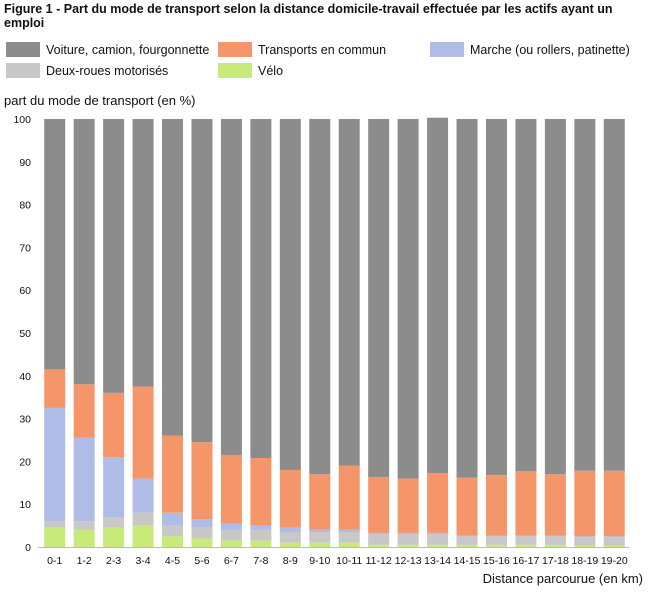 This screenshot has width=649, height=599. What do you see at coordinates (467, 561) in the screenshot?
I see `x-tick-label: 14-15` at bounding box center [467, 561].